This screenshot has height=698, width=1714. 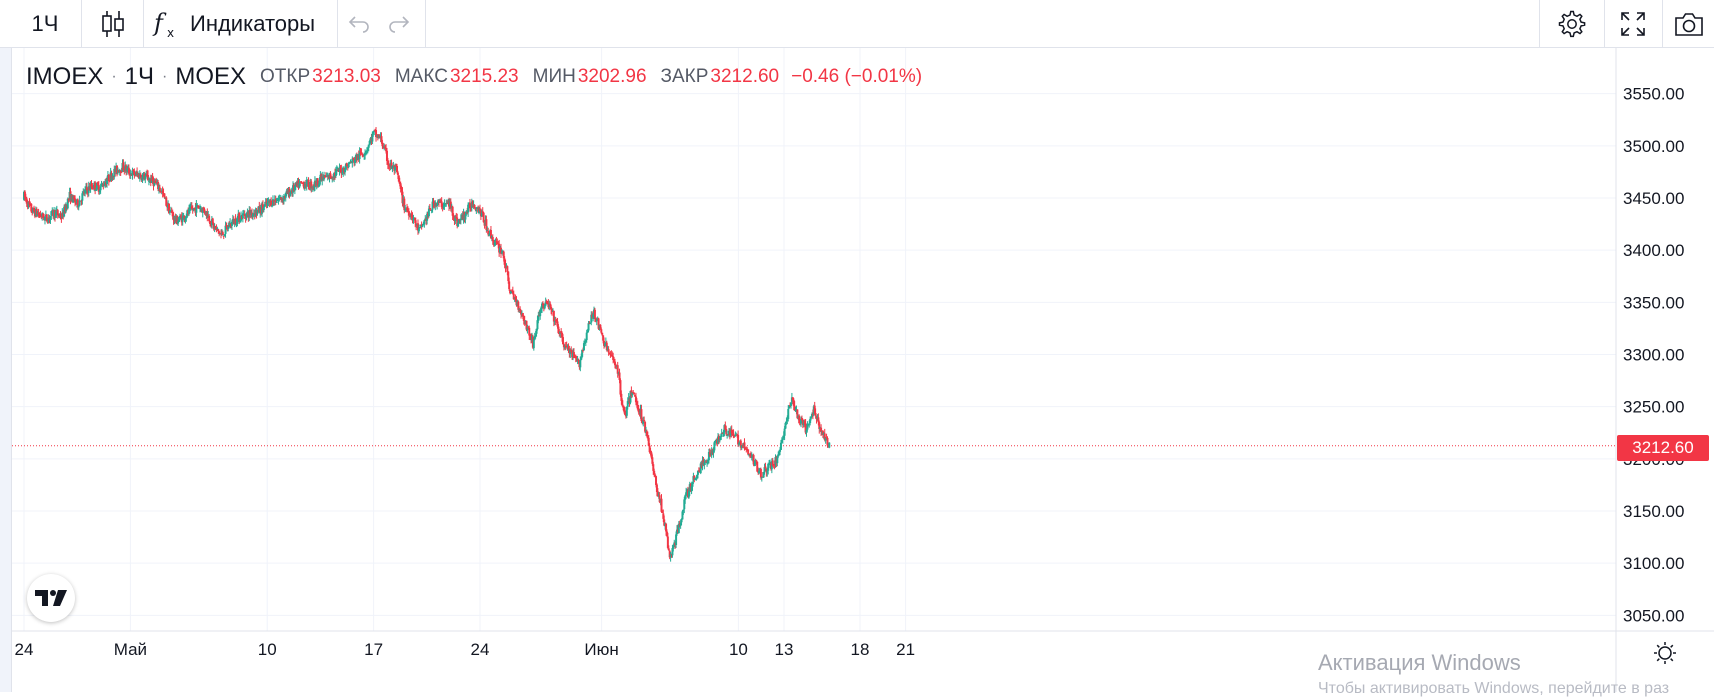 What do you see at coordinates (241, 24) in the screenshot?
I see `indicators-button: f x Индикаторы` at bounding box center [241, 24].